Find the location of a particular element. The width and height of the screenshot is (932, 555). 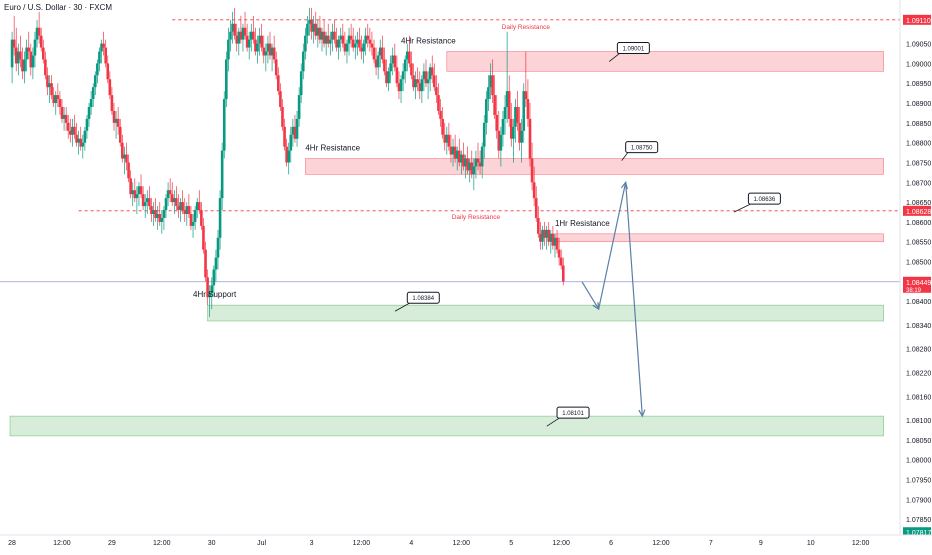

time-tick-label: 12:00 is located at coordinates (462, 543).